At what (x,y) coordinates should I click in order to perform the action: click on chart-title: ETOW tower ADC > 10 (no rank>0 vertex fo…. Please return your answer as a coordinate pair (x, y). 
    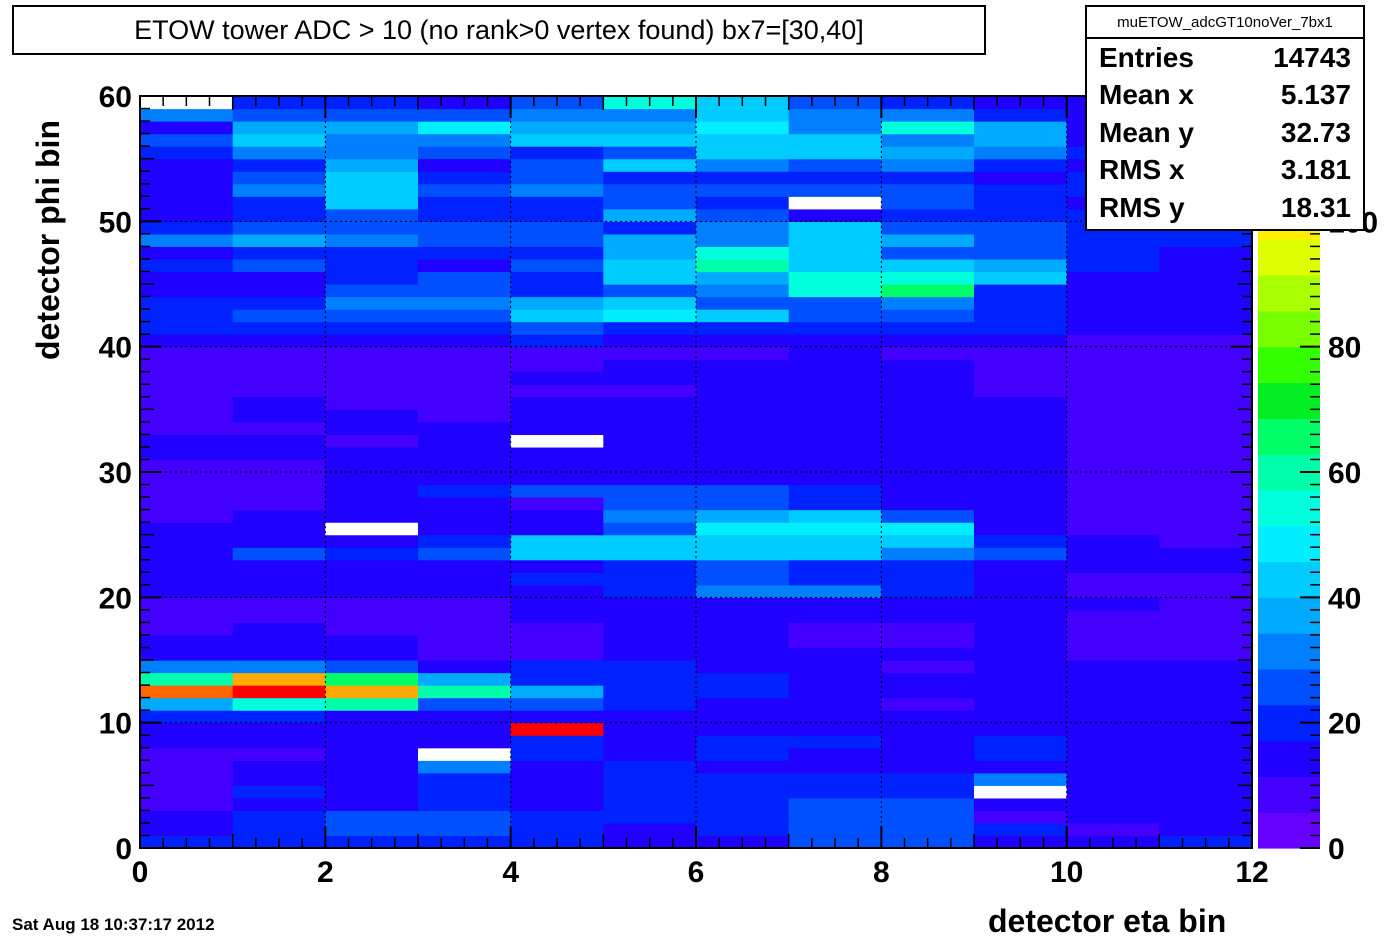
    Looking at the image, I should click on (499, 30).